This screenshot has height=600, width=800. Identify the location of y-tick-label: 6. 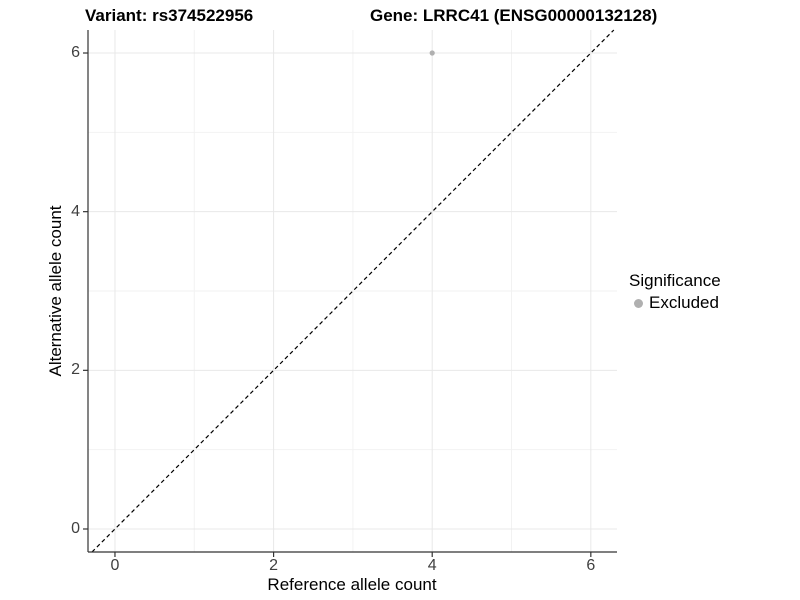
(75, 52).